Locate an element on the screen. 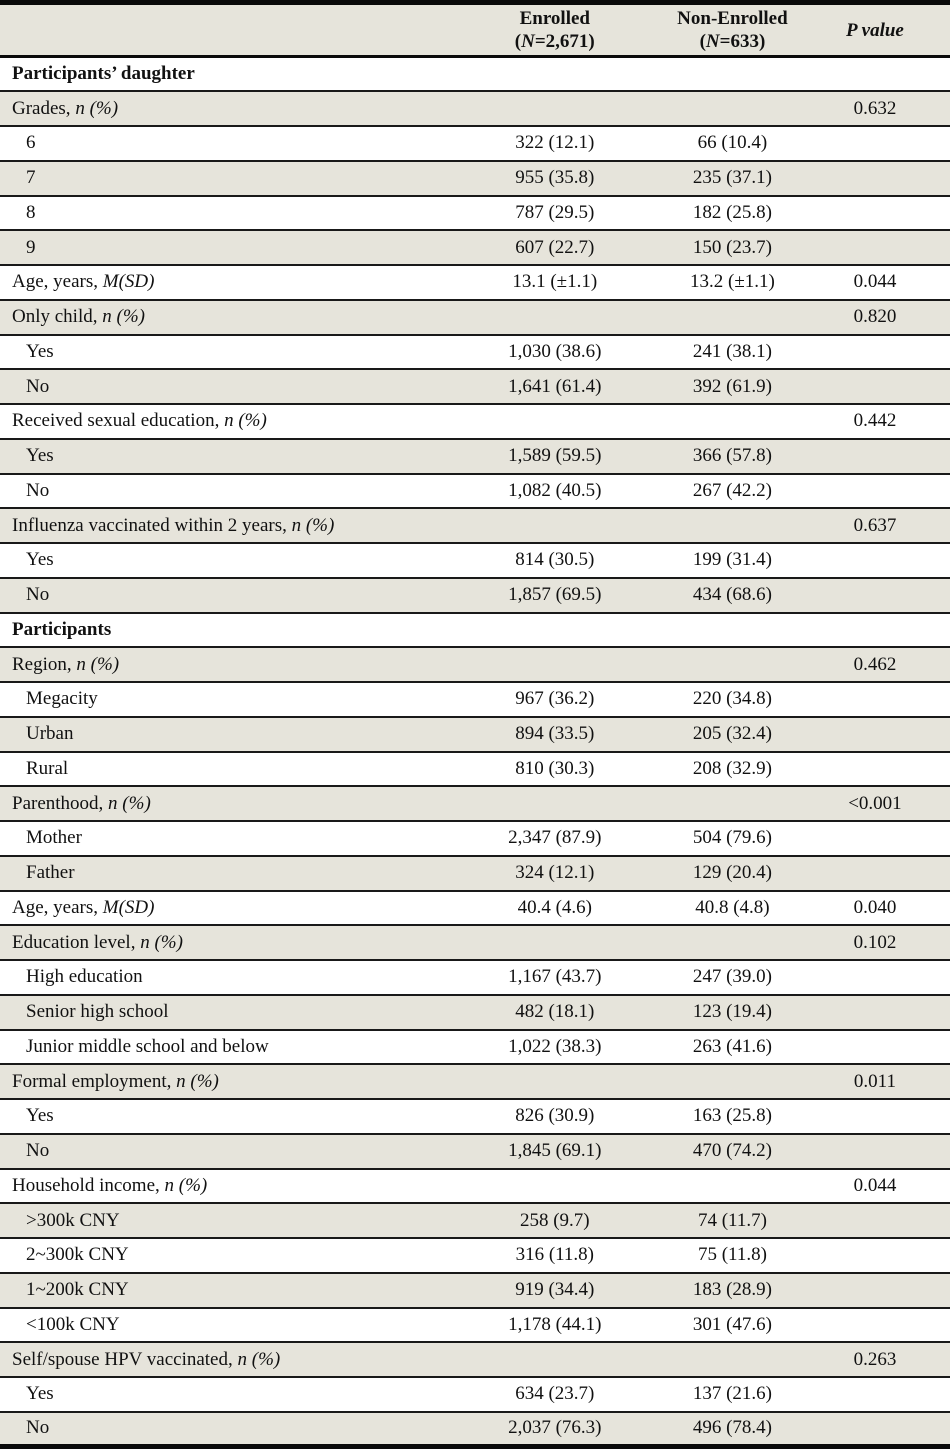 The width and height of the screenshot is (950, 1450). p-value: 0.011 is located at coordinates (874, 1081).